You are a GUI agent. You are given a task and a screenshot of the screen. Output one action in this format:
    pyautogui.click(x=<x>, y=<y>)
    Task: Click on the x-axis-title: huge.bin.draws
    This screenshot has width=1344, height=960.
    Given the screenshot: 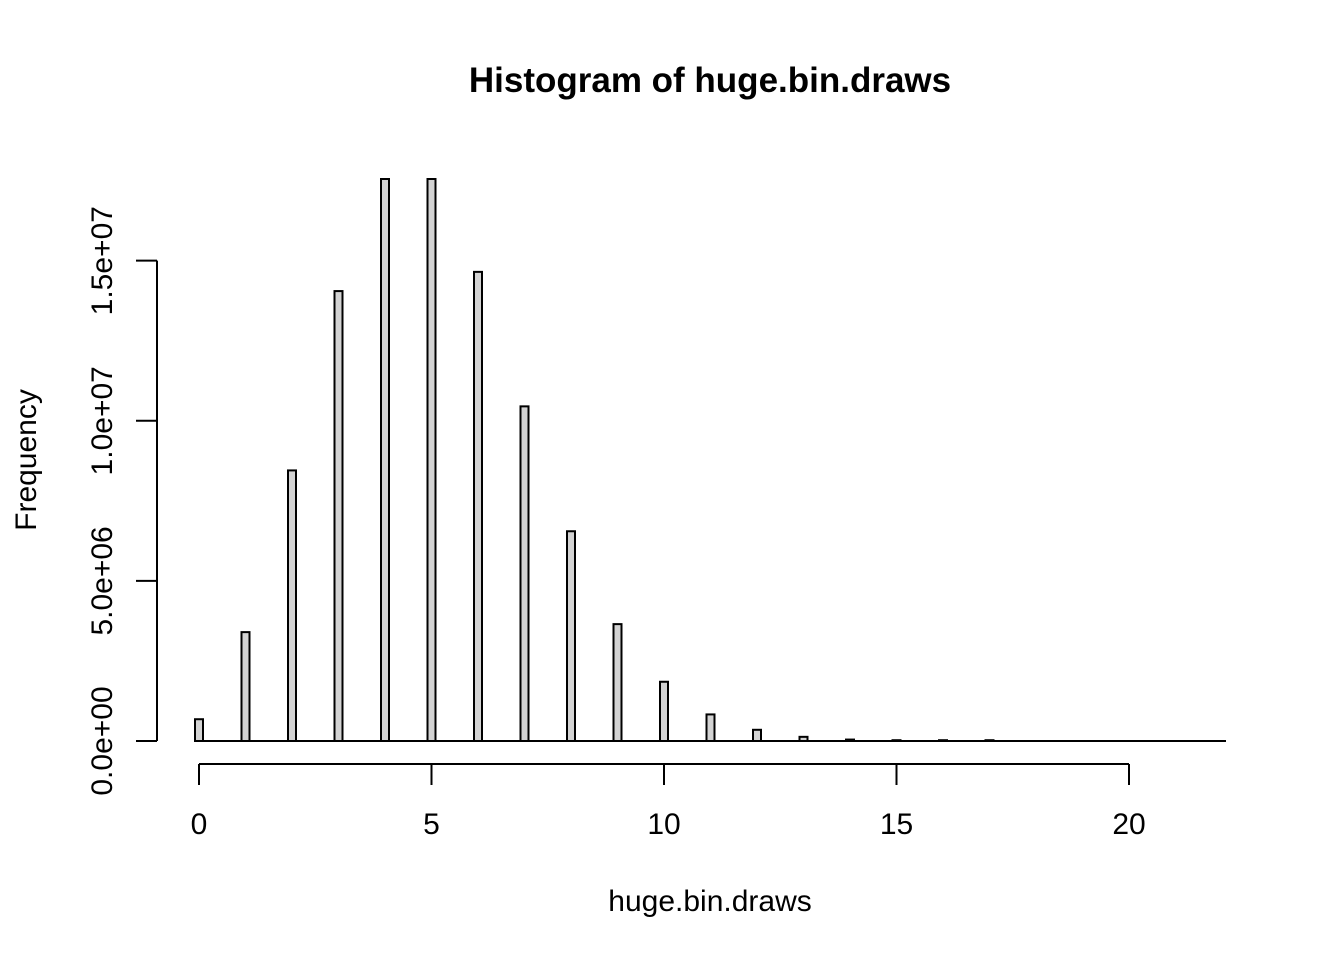 What is the action you would take?
    pyautogui.click(x=709, y=901)
    